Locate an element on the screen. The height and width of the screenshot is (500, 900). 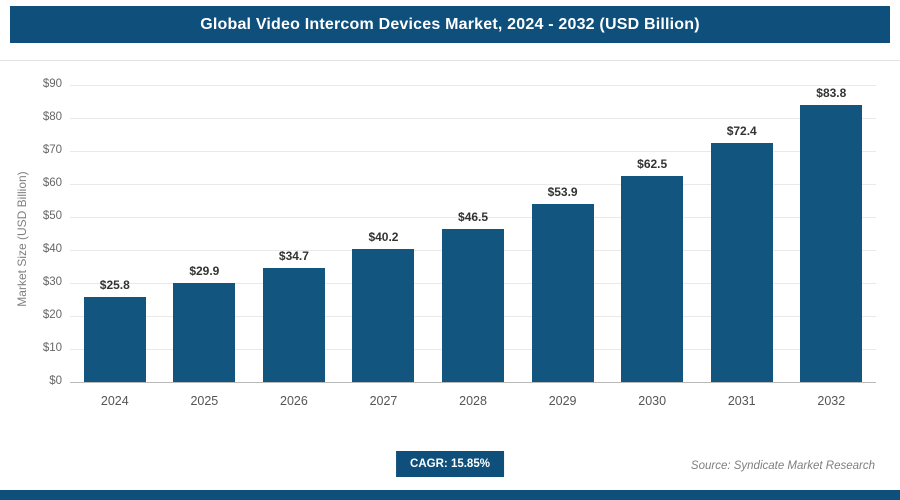
bar-group: $72.4 is located at coordinates (742, 233).